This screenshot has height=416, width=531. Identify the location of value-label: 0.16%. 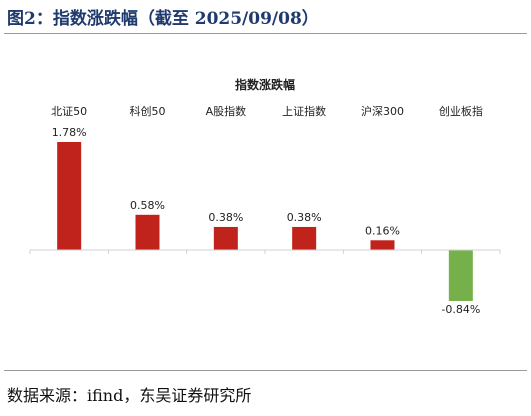
(382, 230).